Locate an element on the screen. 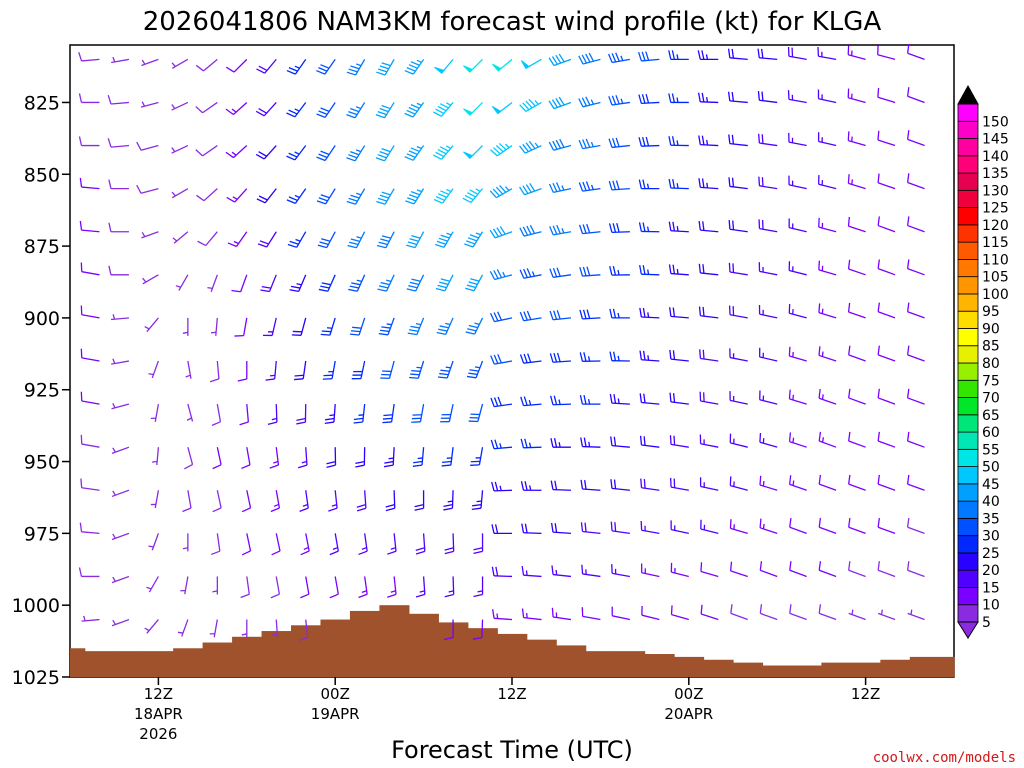 The height and width of the screenshot is (768, 1024). y-tick-label: 975 is located at coordinates (42, 534).